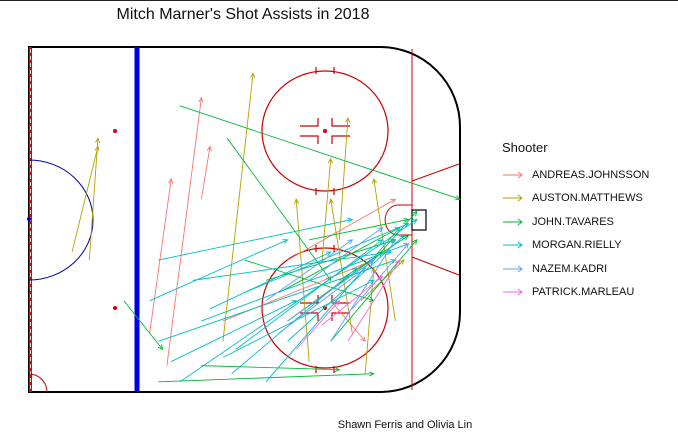 This screenshot has height=440, width=678. What do you see at coordinates (587, 198) in the screenshot?
I see `legend-label: AUSTON.MATTHEWS` at bounding box center [587, 198].